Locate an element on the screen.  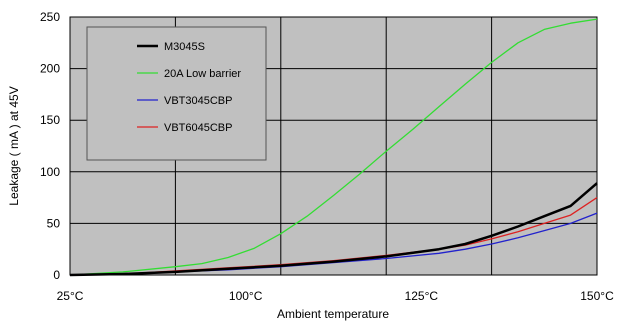
y-tick-label: 150 is located at coordinates (50, 120).